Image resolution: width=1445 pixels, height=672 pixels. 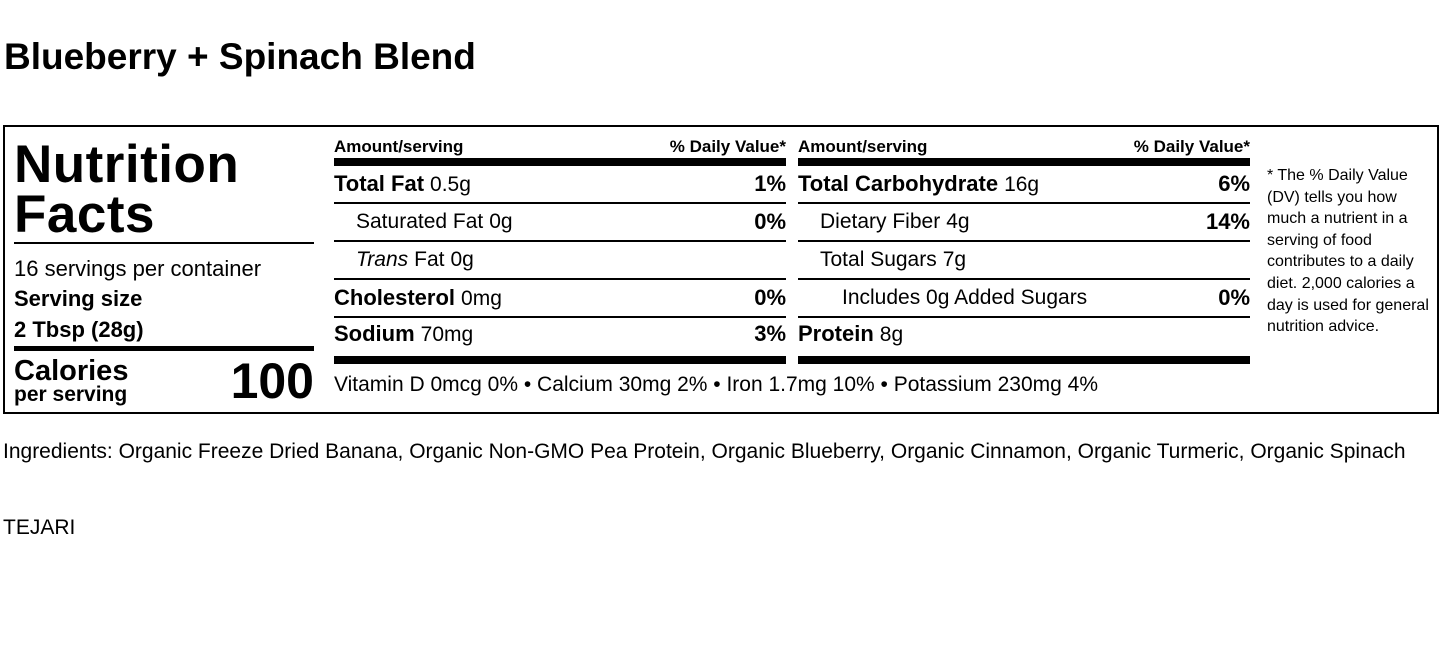 What do you see at coordinates (965, 297) in the screenshot?
I see `nutrient-name: Includes 0g Added Sugars` at bounding box center [965, 297].